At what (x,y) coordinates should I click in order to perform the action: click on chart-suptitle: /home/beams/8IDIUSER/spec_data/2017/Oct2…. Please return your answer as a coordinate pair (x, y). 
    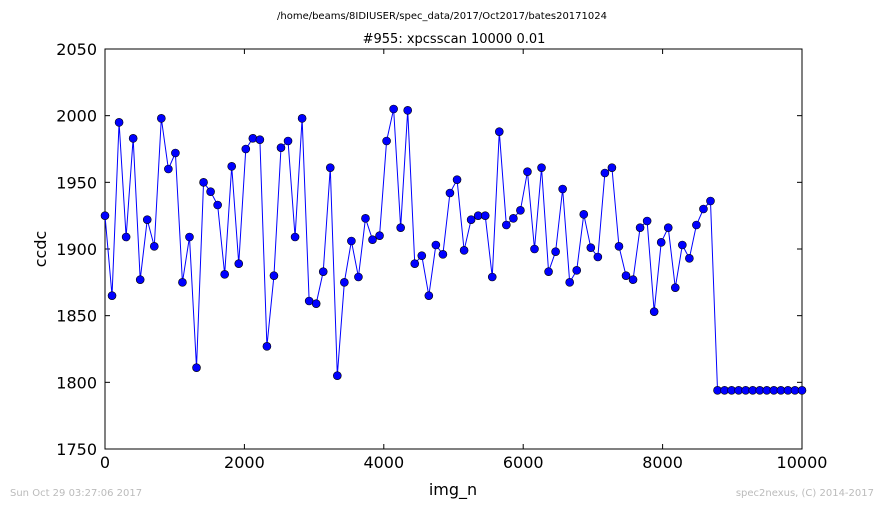
    Looking at the image, I should click on (442, 16).